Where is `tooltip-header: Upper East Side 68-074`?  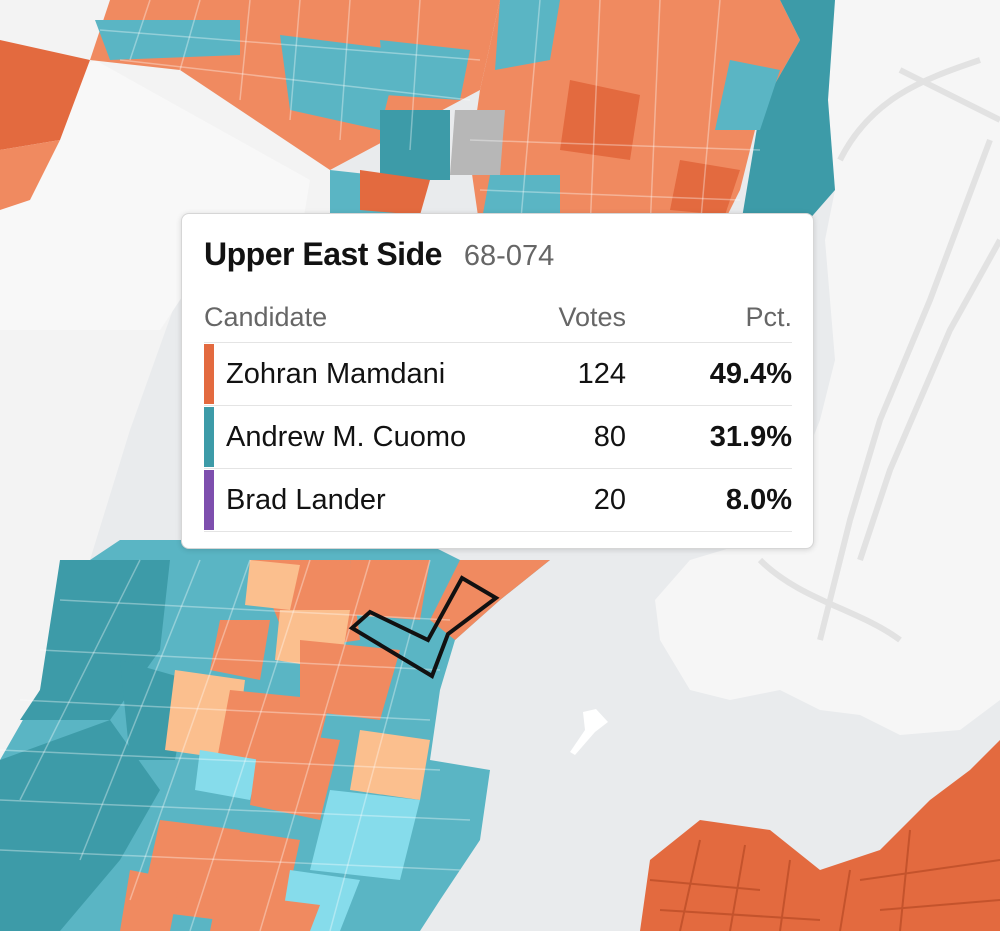 tooltip-header: Upper East Side 68-074 is located at coordinates (497, 258).